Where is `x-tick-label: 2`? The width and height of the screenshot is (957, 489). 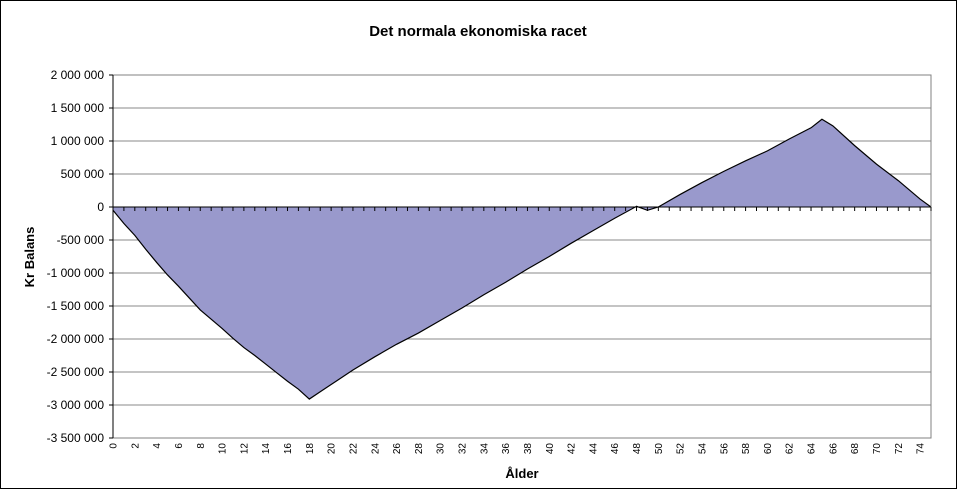 x-tick-label: 2 is located at coordinates (135, 446).